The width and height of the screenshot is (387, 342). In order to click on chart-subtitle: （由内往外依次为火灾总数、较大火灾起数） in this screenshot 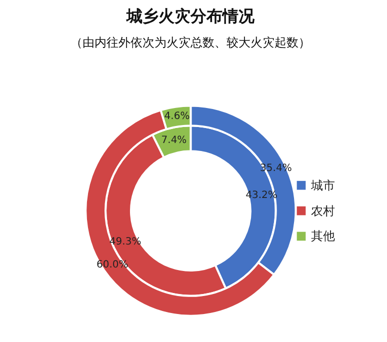, I will do `click(190, 43)`.